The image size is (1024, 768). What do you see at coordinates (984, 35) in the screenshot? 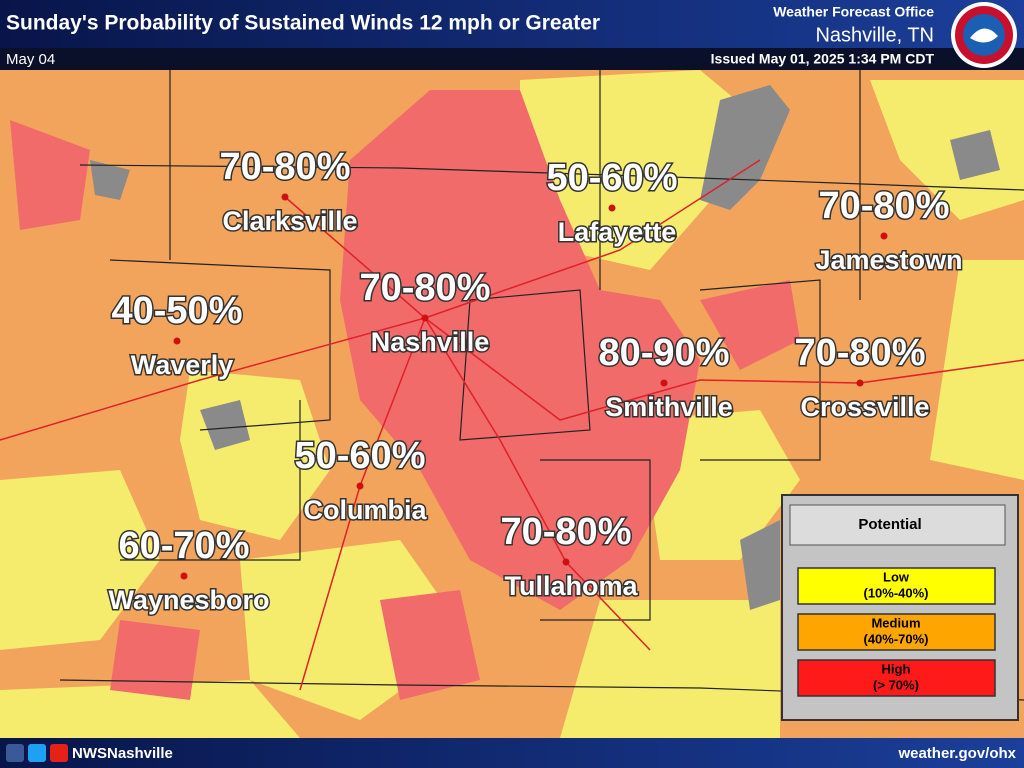
I see `nws-logo` at bounding box center [984, 35].